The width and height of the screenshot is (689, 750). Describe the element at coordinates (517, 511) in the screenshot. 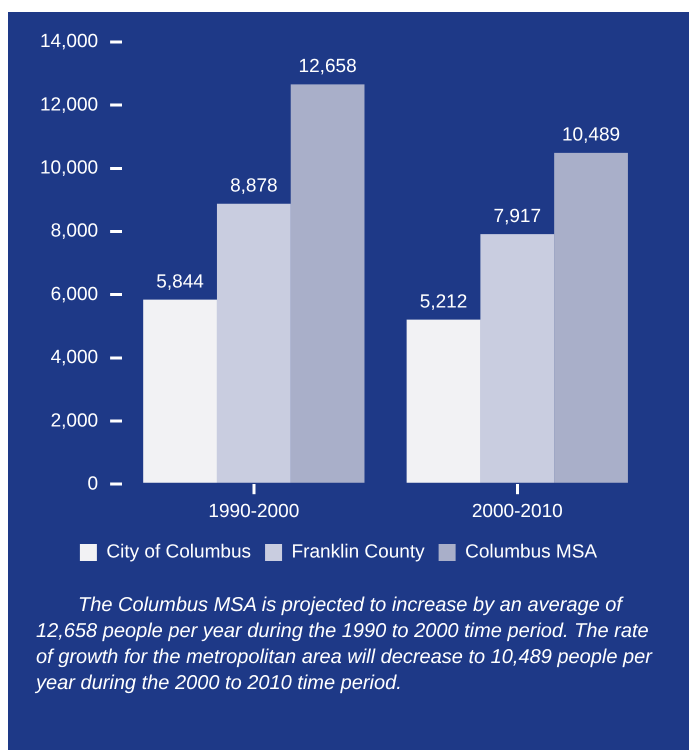

I see `x-tick-label: 2000-2010` at that location.